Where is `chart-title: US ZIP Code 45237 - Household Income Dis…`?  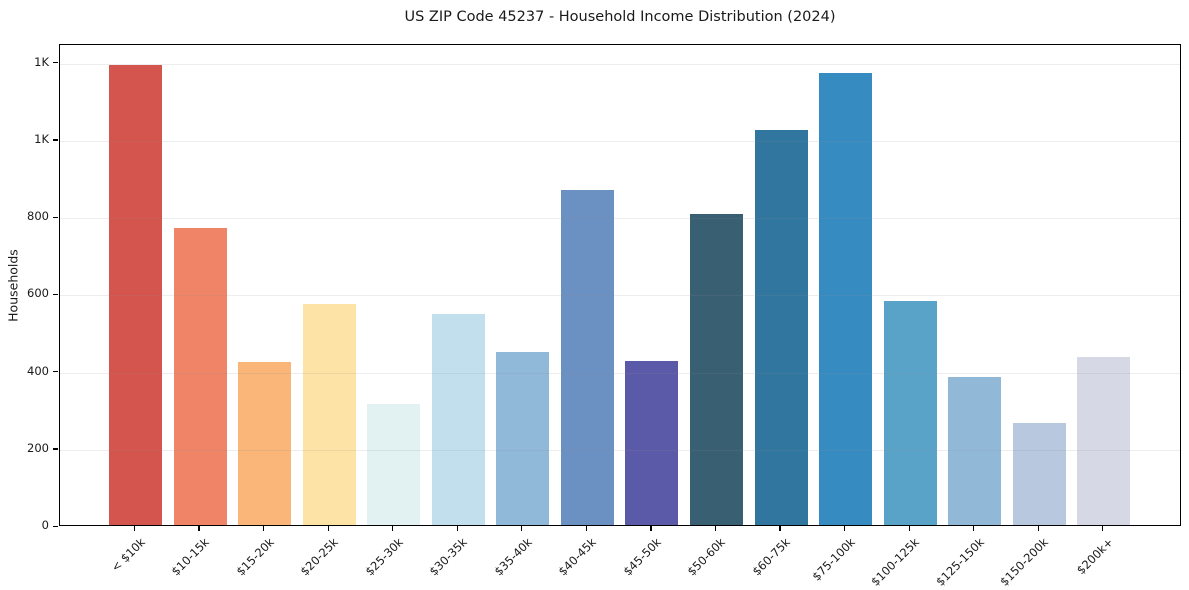 chart-title: US ZIP Code 45237 - Household Income Dis… is located at coordinates (620, 17).